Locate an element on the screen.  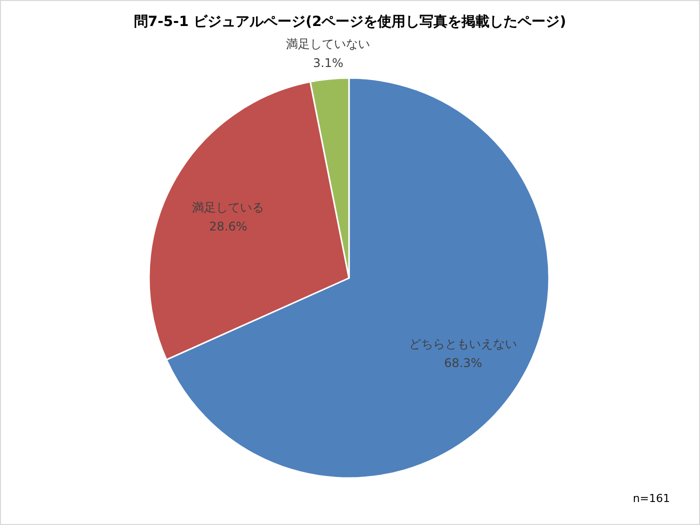
data-label: 68.3% is located at coordinates (463, 363).